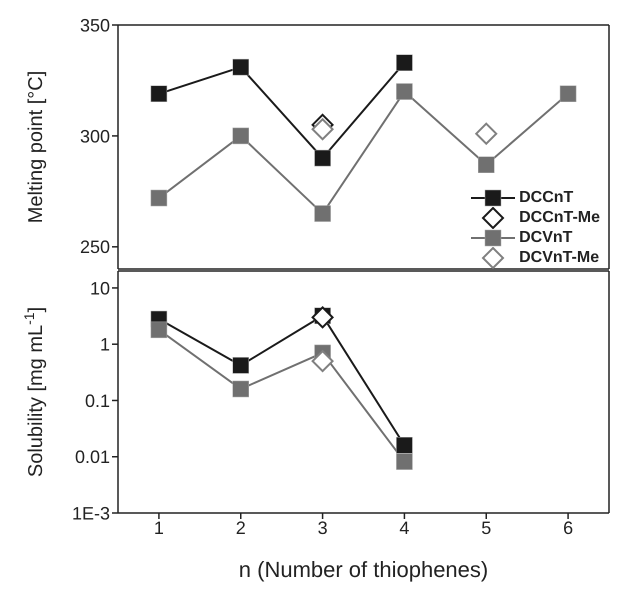  What do you see at coordinates (545, 238) in the screenshot?
I see `legend-label: DCVnT` at bounding box center [545, 238].